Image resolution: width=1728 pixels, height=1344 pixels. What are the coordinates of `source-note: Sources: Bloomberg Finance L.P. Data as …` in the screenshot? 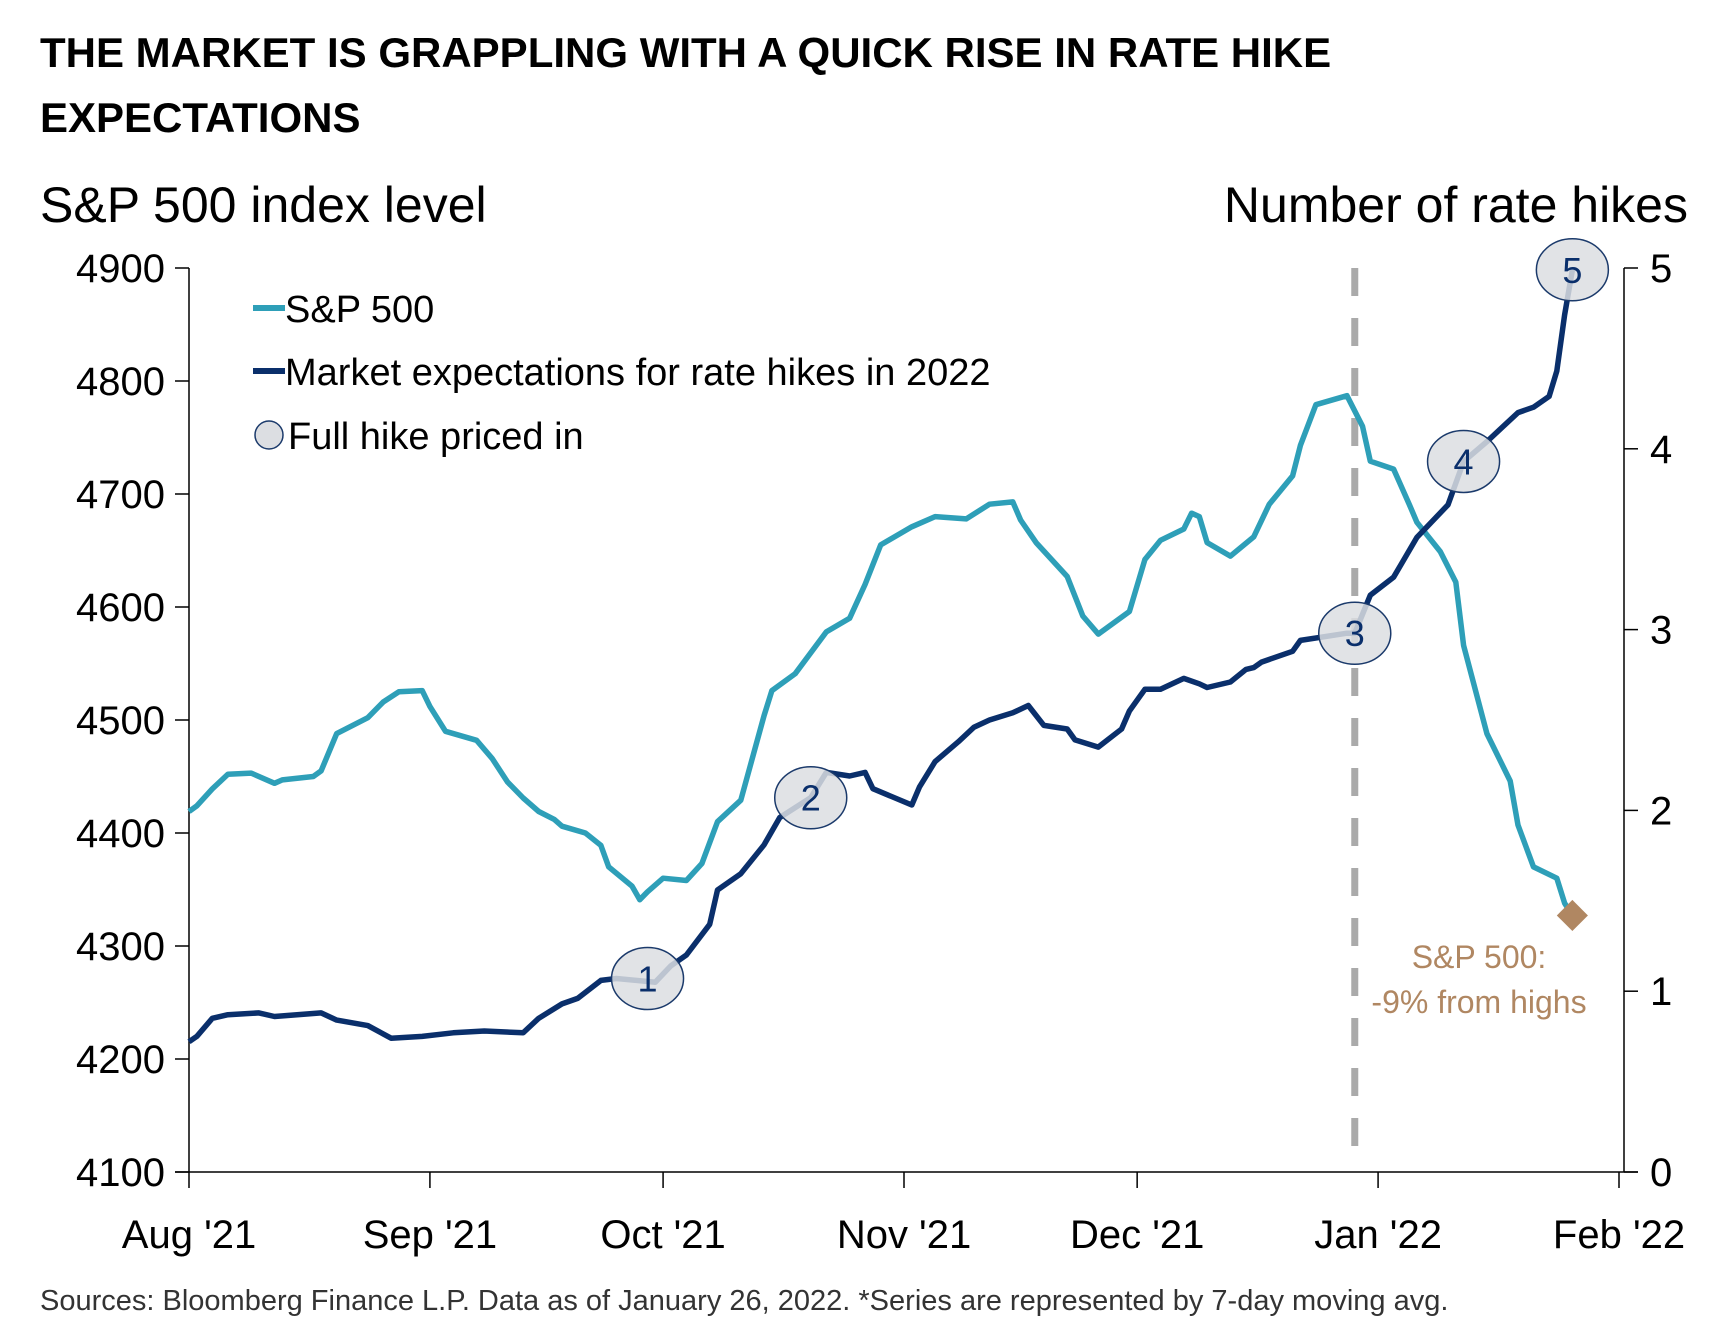 It's located at (744, 1301).